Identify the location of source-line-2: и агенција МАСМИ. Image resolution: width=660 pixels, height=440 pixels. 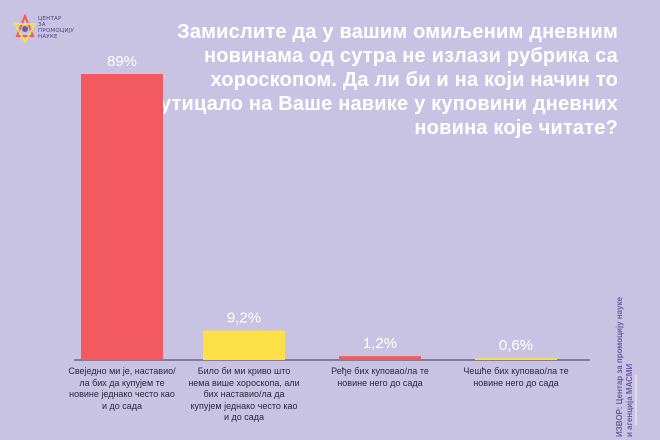
(629, 400).